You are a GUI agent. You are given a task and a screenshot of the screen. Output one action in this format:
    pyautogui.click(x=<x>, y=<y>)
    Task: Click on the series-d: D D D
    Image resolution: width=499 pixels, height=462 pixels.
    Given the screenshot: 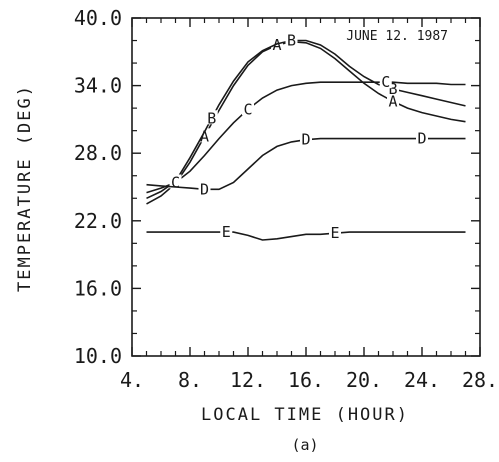 What is the action you would take?
    pyautogui.click(x=306, y=164)
    